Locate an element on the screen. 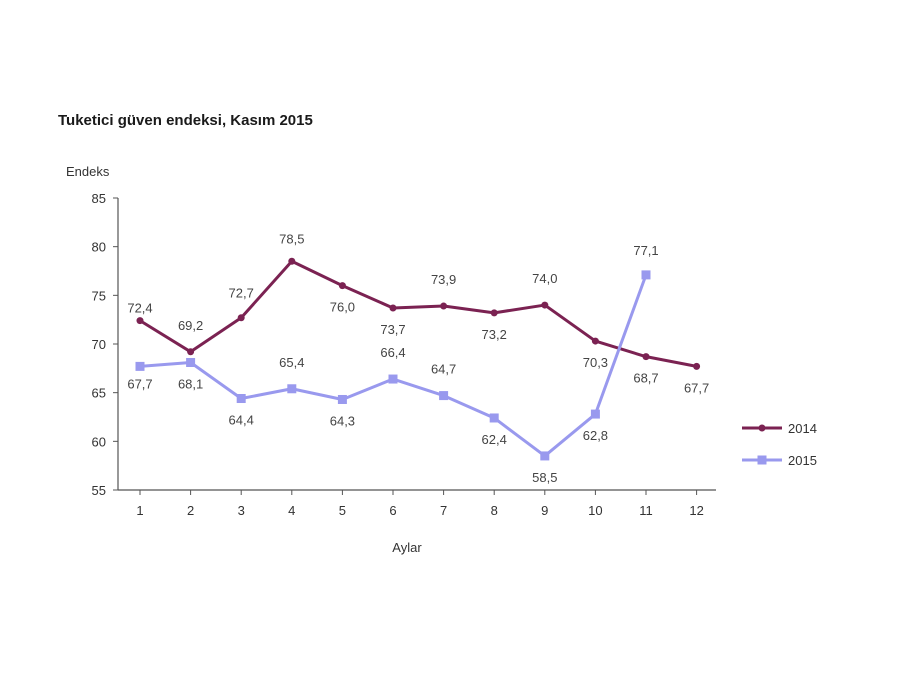 This screenshot has width=900, height=675. y-tick-label: 55 is located at coordinates (99, 490).